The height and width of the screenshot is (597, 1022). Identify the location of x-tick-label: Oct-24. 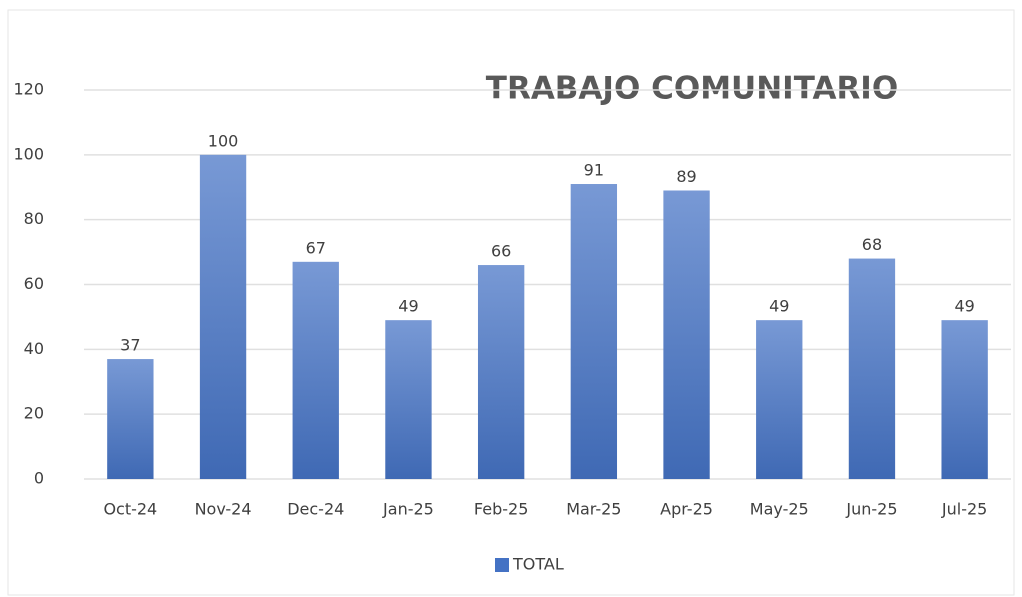
(130, 509).